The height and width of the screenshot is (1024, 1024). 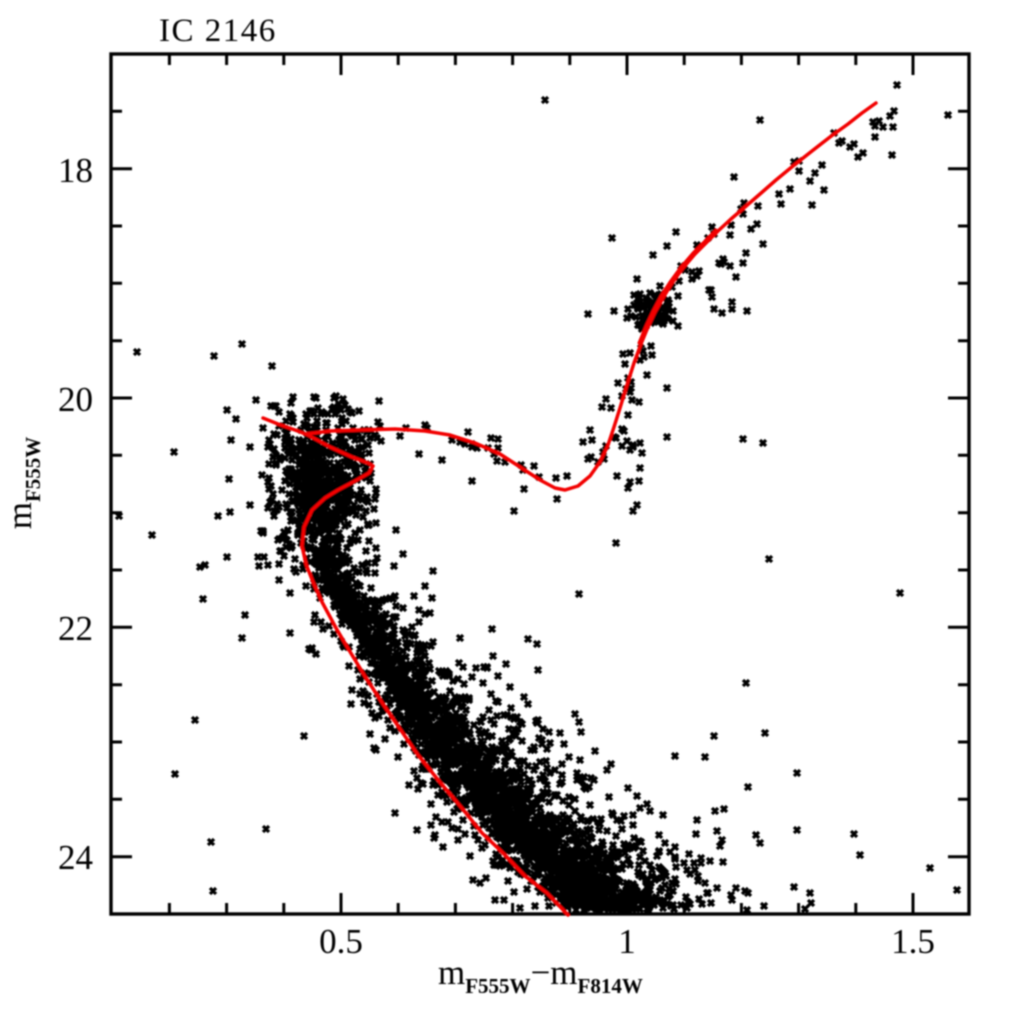 I want to click on svg-text: 1, so click(x=627, y=941).